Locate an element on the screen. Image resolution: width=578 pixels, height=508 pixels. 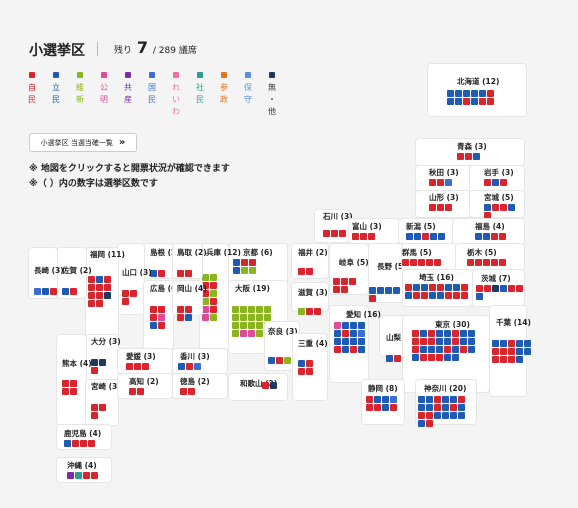
remaining-count: 7 is located at coordinates (142, 47).